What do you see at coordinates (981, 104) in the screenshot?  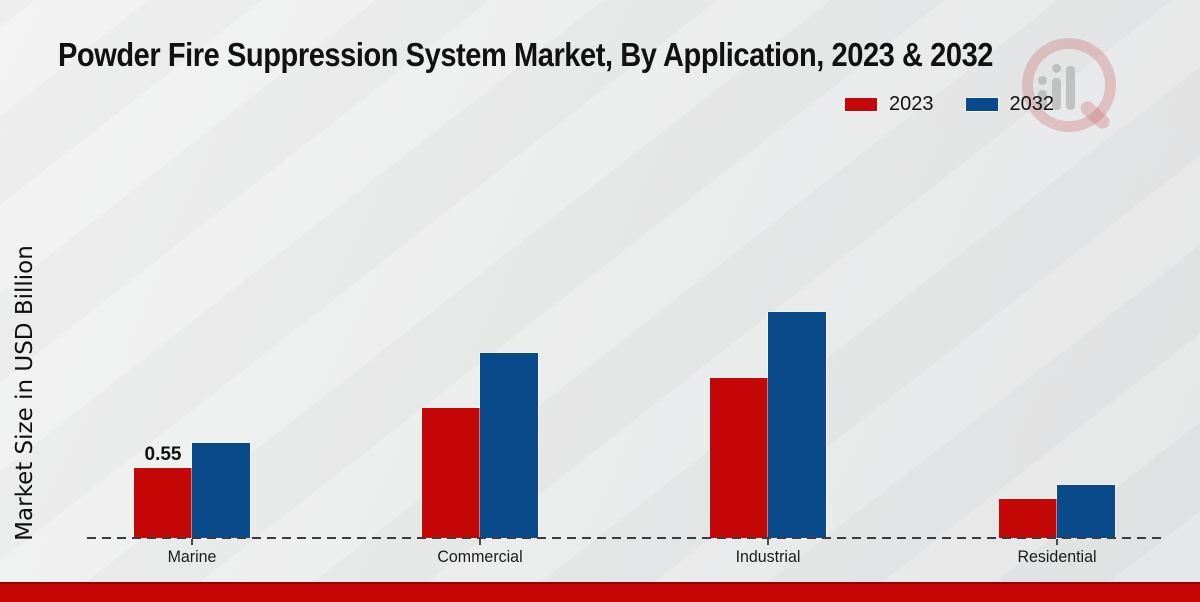 I see `legend-swatch-2032-icon` at bounding box center [981, 104].